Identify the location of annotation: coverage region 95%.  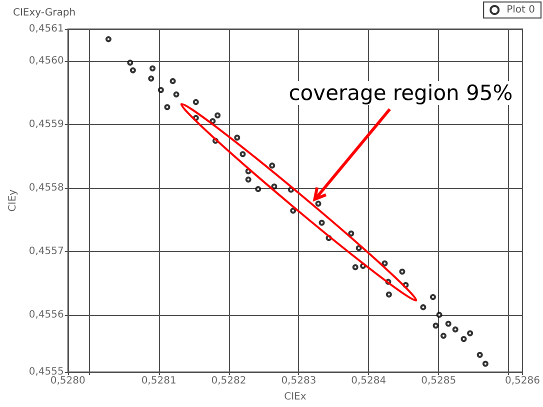
(400, 93).